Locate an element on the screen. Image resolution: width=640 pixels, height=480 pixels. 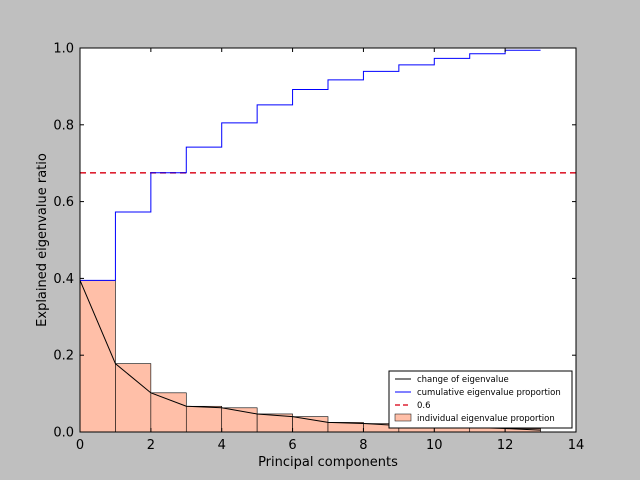
y-tick-label-3: 0.6 is located at coordinates (63, 202).